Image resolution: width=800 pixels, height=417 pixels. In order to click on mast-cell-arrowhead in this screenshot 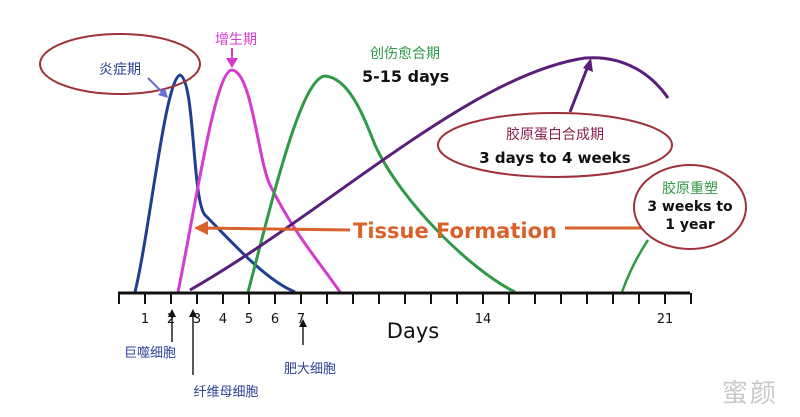, I will do `click(303, 323)`.